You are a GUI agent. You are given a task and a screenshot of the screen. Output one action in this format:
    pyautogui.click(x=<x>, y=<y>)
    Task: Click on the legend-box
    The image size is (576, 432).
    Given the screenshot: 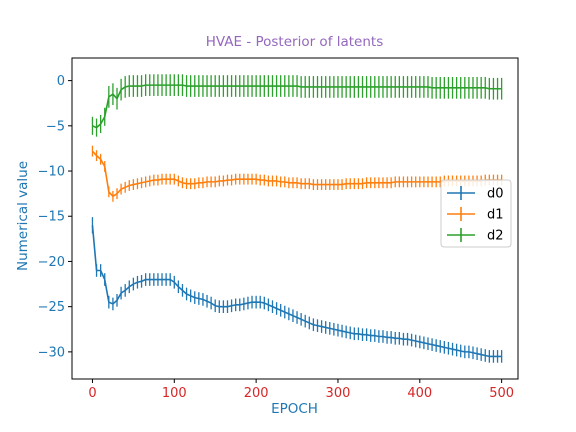 What is the action you would take?
    pyautogui.click(x=476, y=213)
    